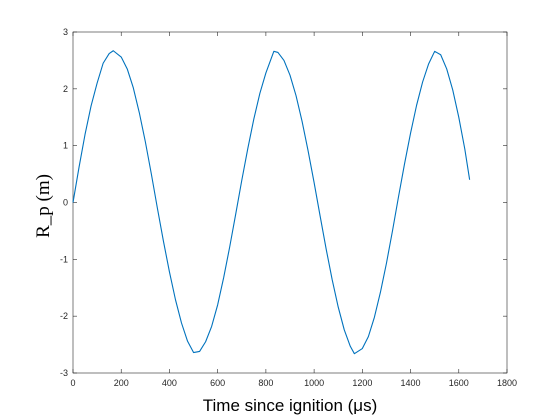 This screenshot has width=560, height=420. I want to click on y-tick-label: -3, so click(64, 373).